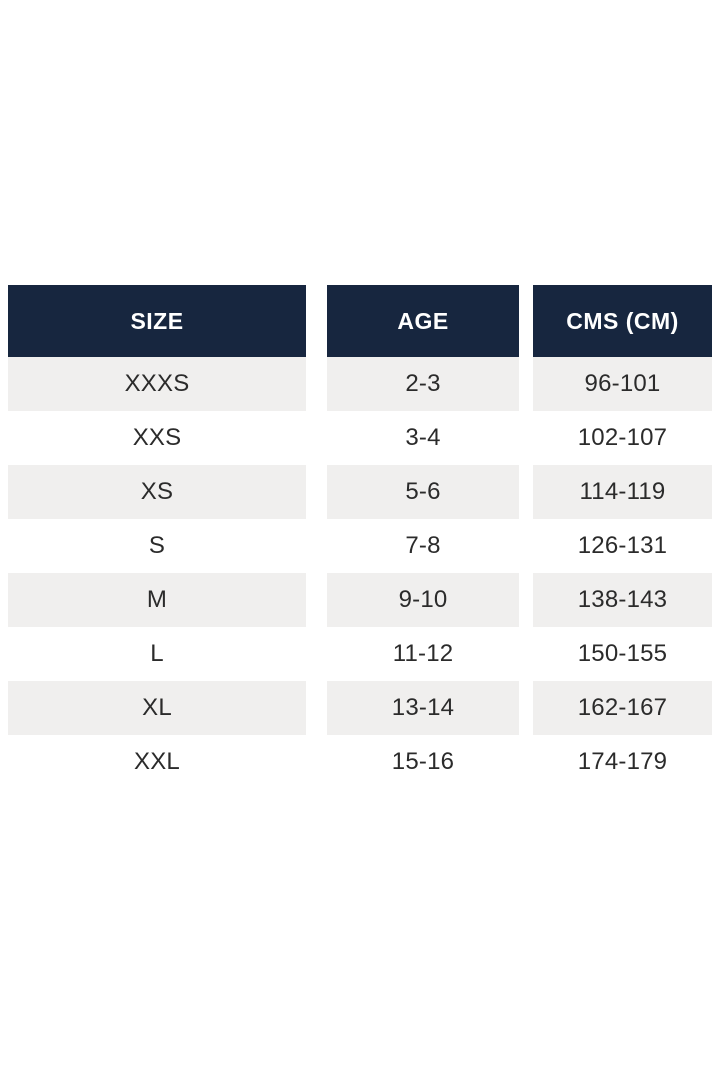 The image size is (720, 1080). Describe the element at coordinates (157, 384) in the screenshot. I see `table-cell: XXXS` at that location.